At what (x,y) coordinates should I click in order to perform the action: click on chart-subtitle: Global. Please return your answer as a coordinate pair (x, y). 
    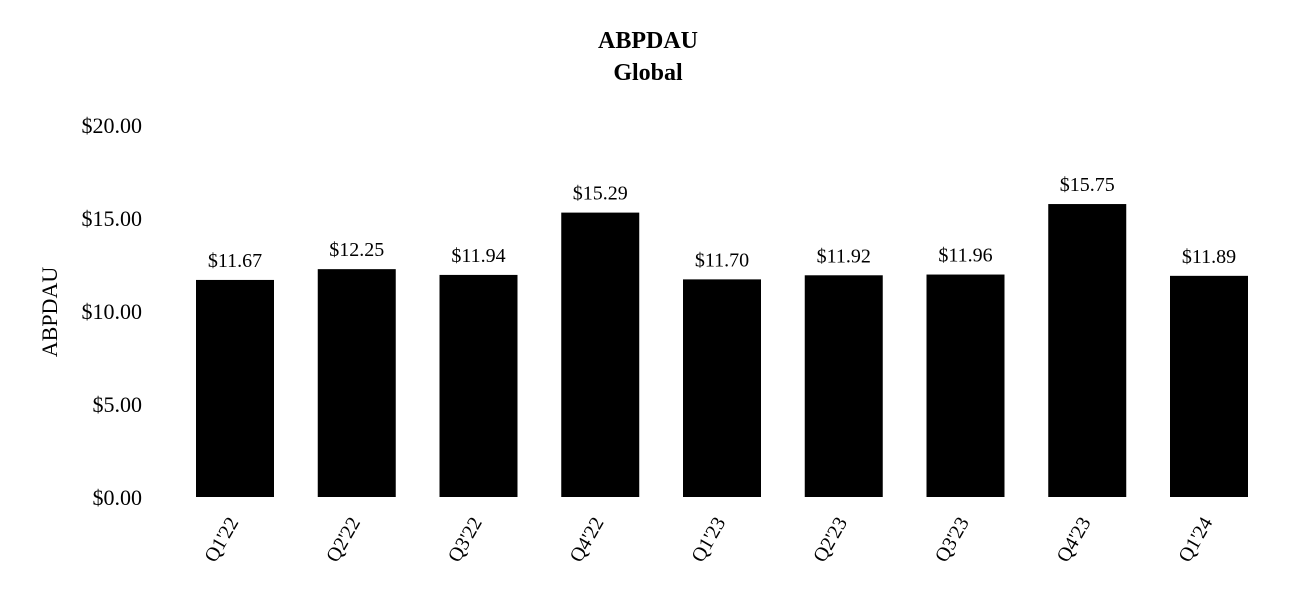
    Looking at the image, I should click on (648, 73).